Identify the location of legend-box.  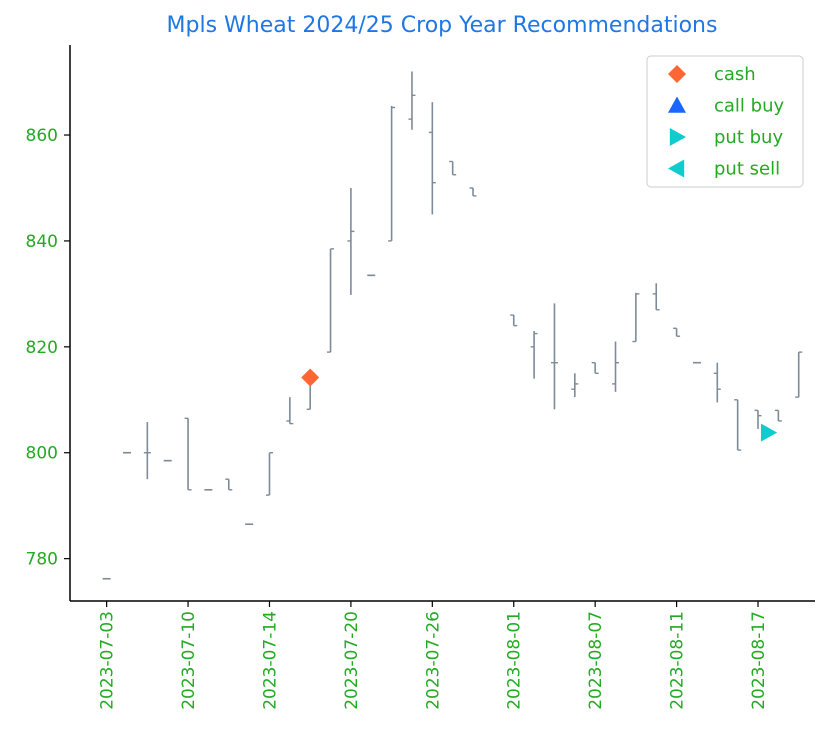
(725, 121).